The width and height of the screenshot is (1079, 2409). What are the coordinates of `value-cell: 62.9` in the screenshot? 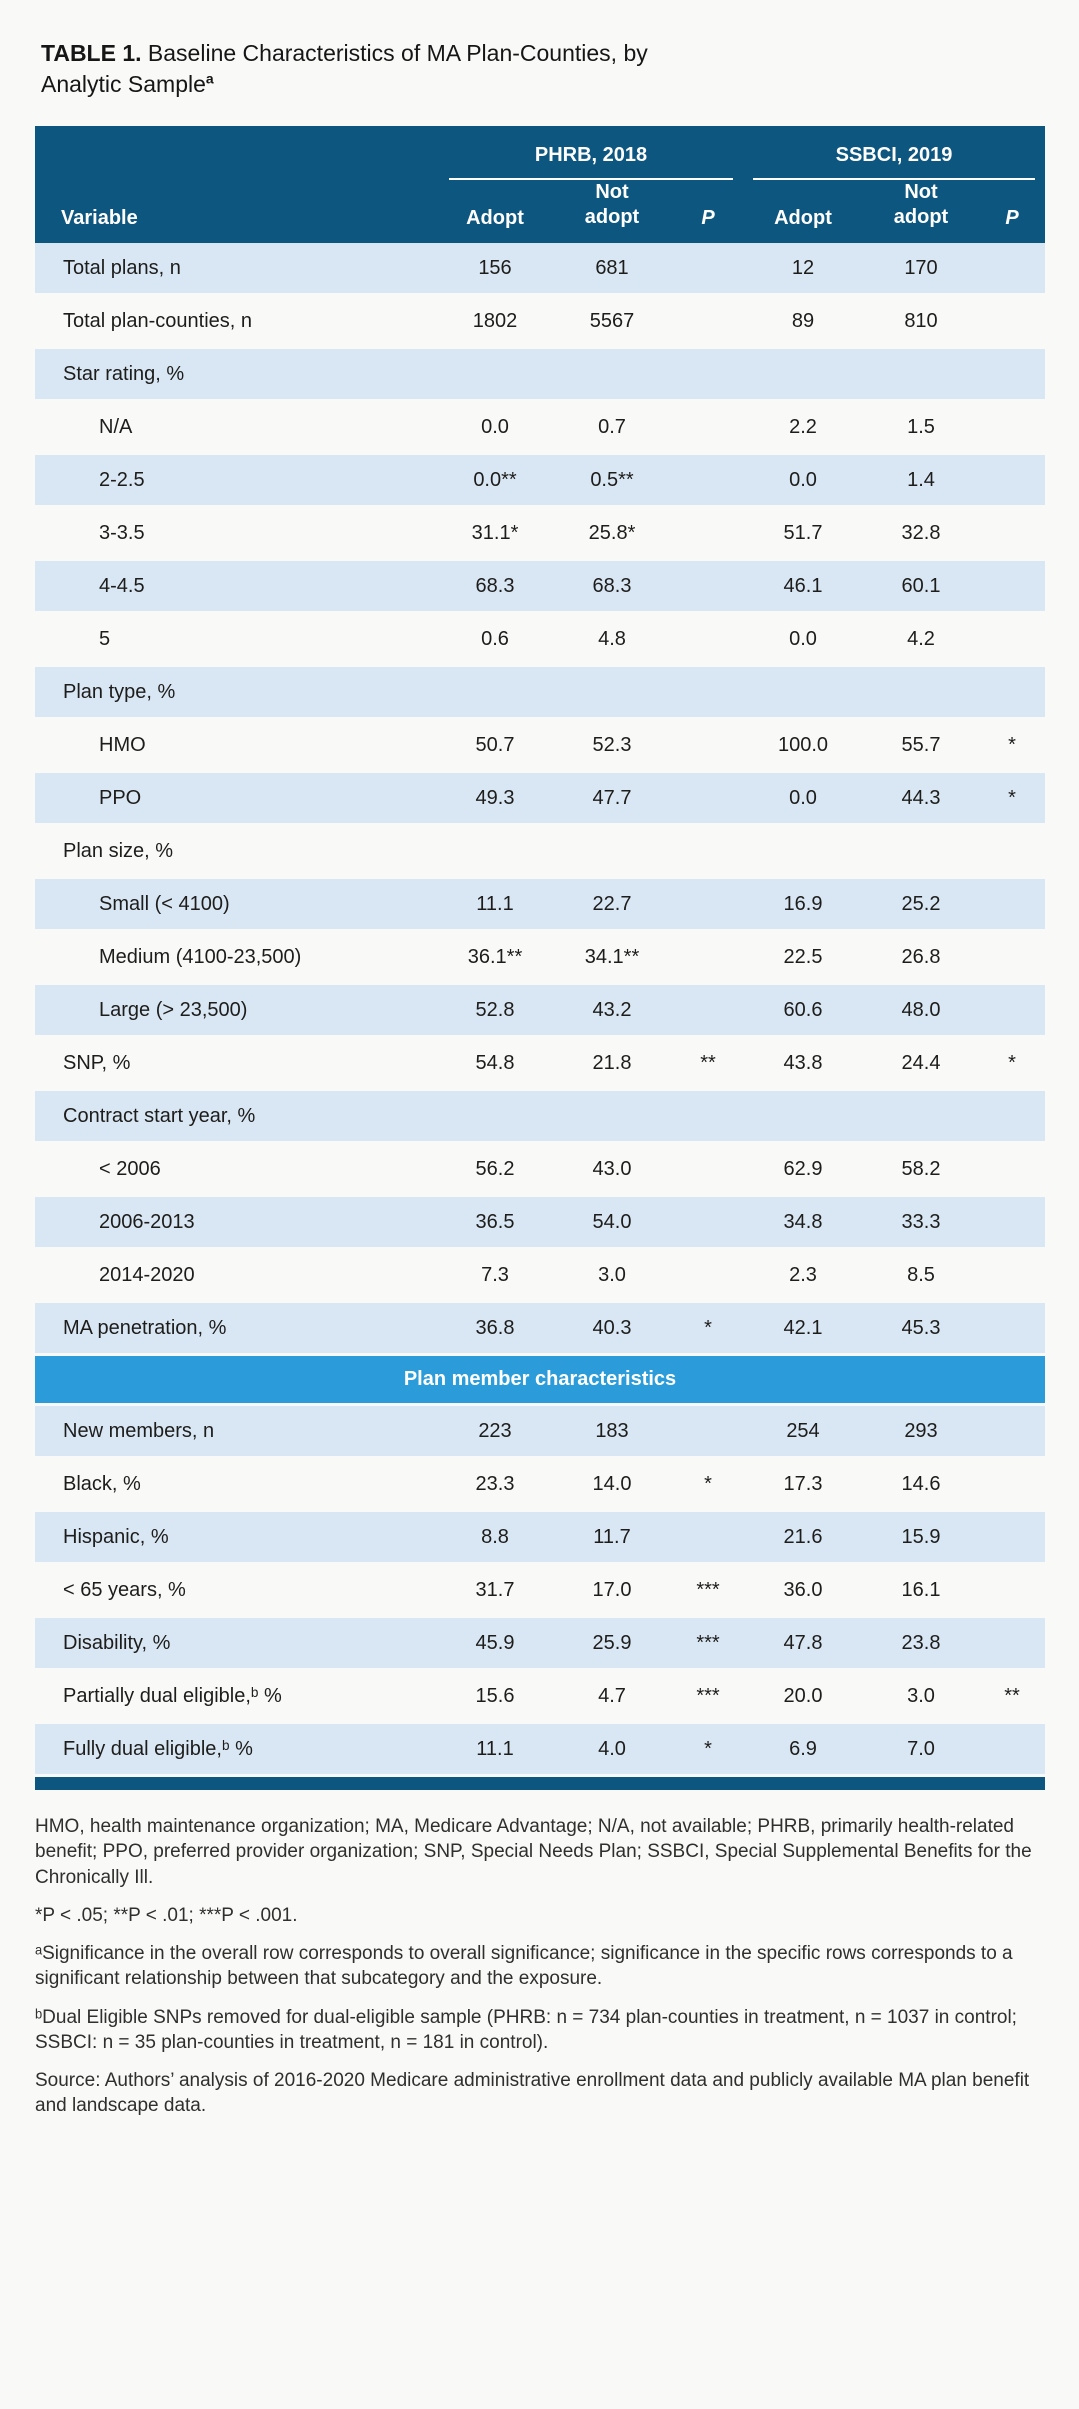 It's located at (803, 1170).